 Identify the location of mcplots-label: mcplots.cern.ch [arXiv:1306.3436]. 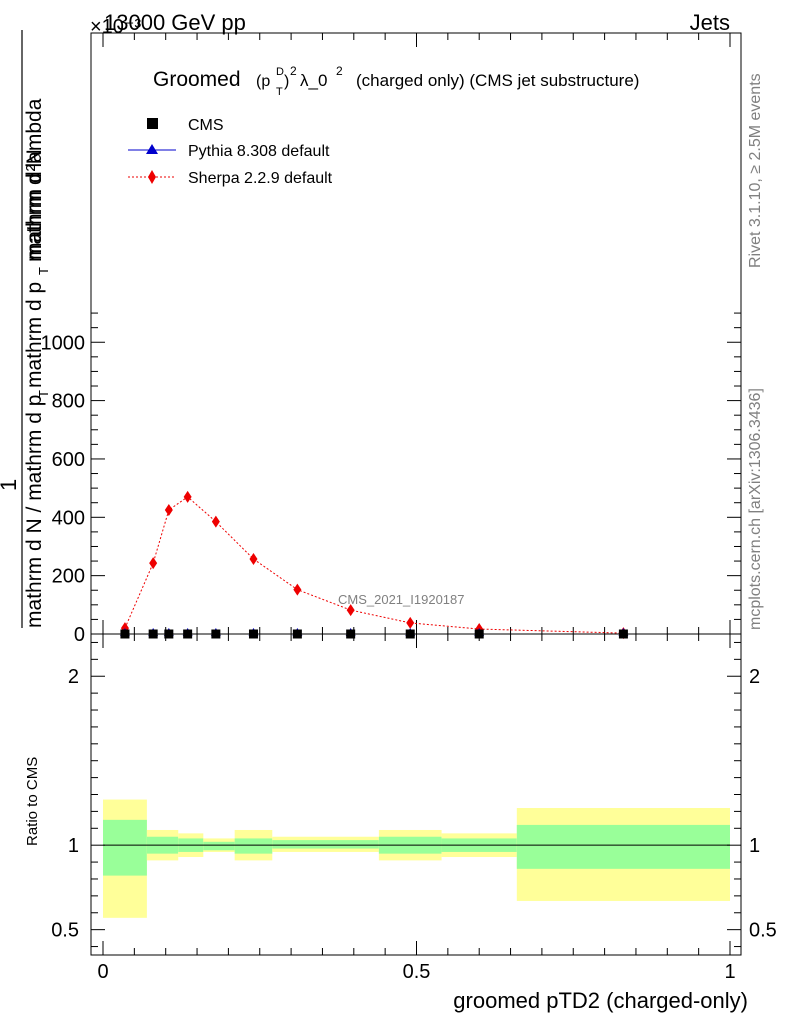
(755, 509).